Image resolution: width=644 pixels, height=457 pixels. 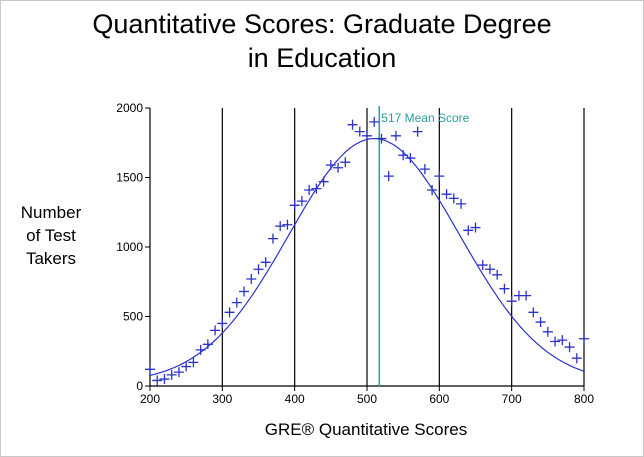 I want to click on y-axis-label-line-3: Takers, so click(x=51, y=258).